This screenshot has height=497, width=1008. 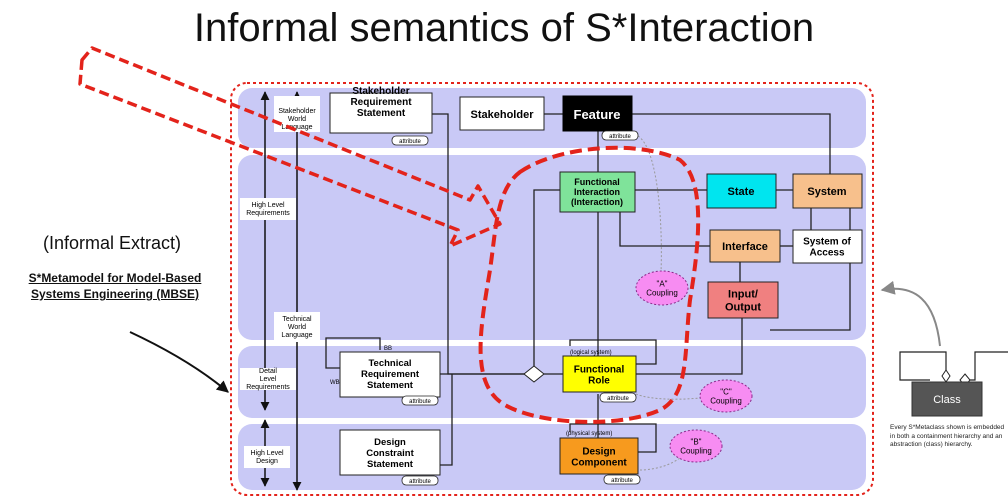 I want to click on legend-arrow, so click(x=910, y=313).